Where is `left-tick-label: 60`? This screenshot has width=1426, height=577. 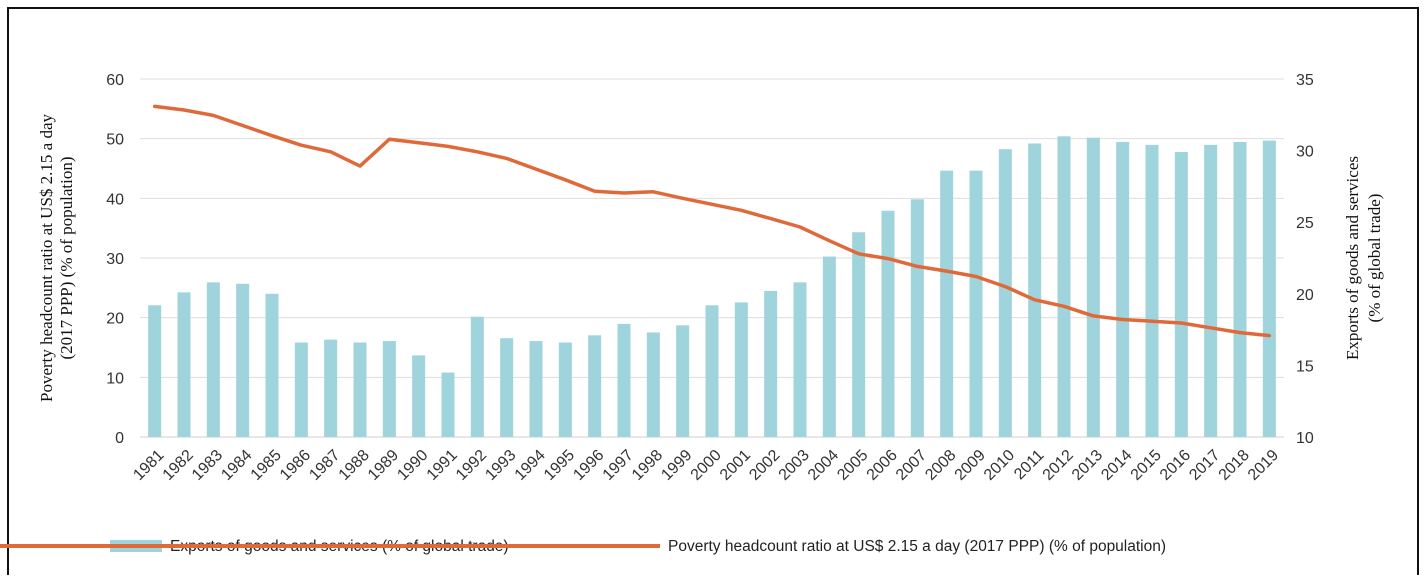
left-tick-label: 60 is located at coordinates (115, 80).